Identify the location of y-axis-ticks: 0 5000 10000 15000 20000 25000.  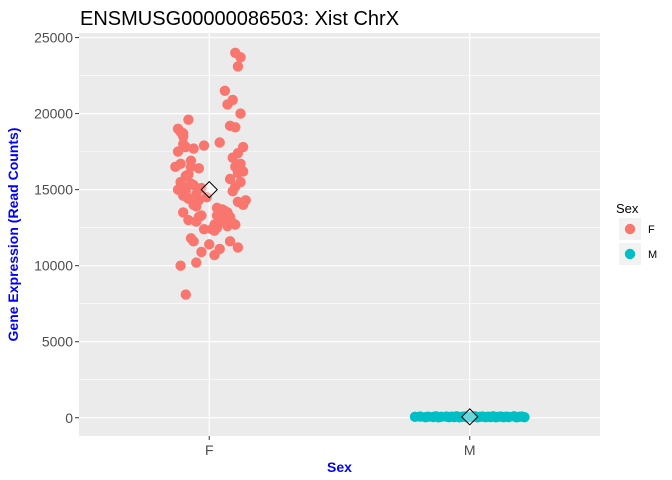
(56, 228).